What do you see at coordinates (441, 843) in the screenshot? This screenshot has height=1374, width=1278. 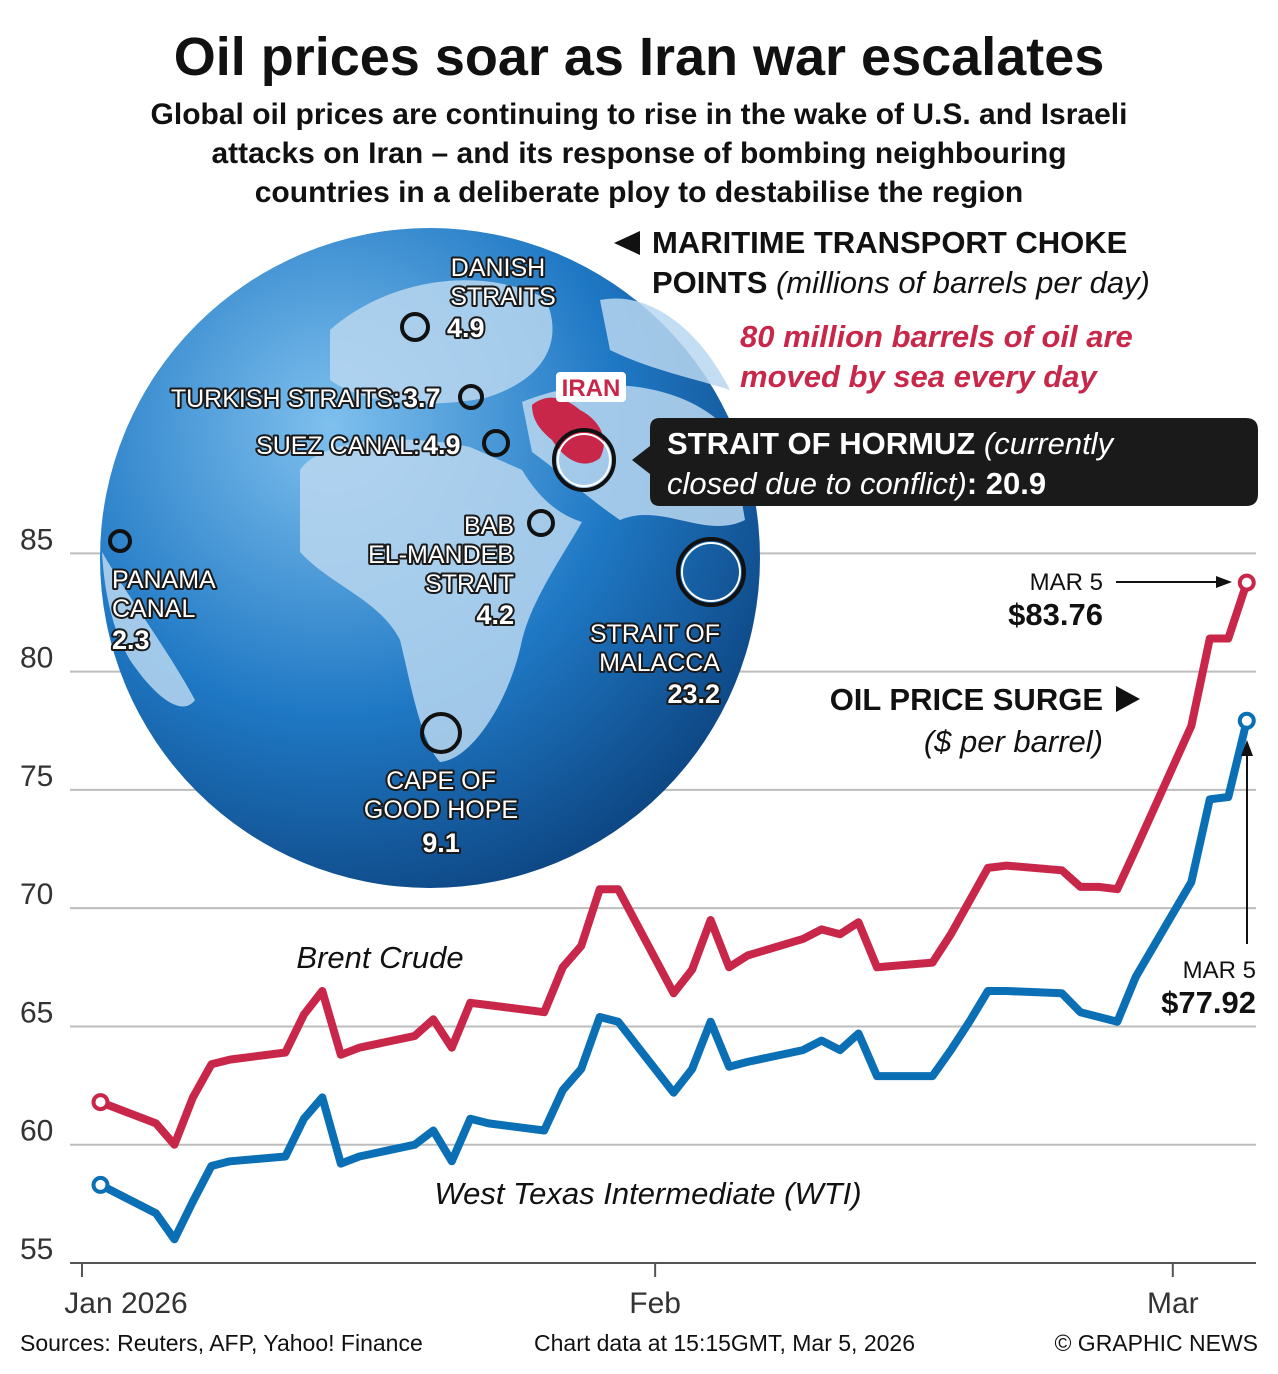 I see `choke-value: 9.1` at bounding box center [441, 843].